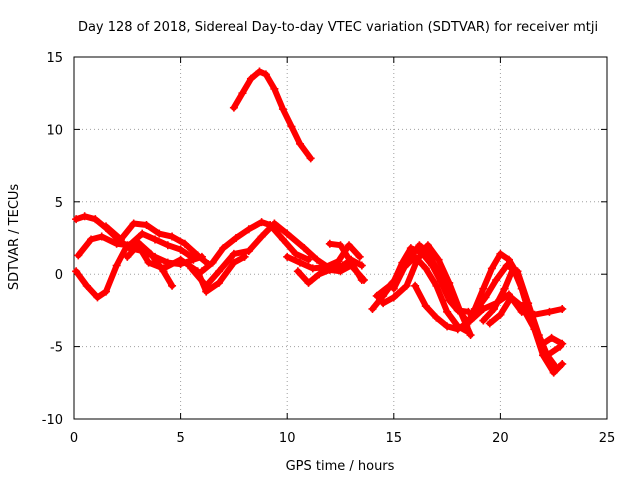 The width and height of the screenshot is (640, 480). I want to click on y-tick-label: 5, so click(59, 203).